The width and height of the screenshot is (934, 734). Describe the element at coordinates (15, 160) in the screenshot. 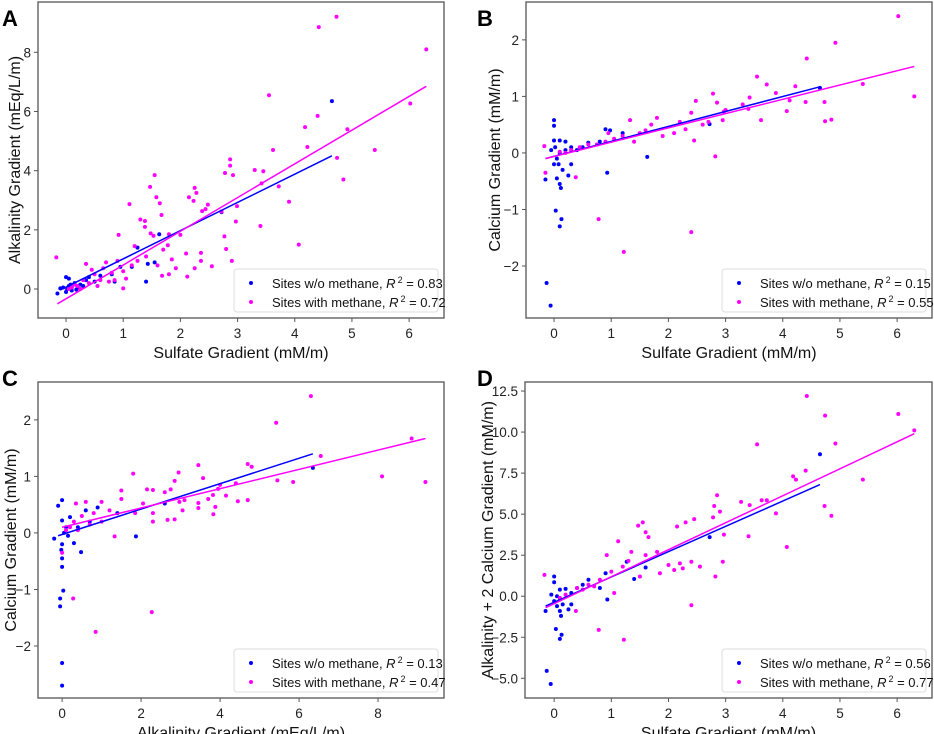

I see `y-axis-label: Alkalinity Gradient (mEq/L/m)` at that location.